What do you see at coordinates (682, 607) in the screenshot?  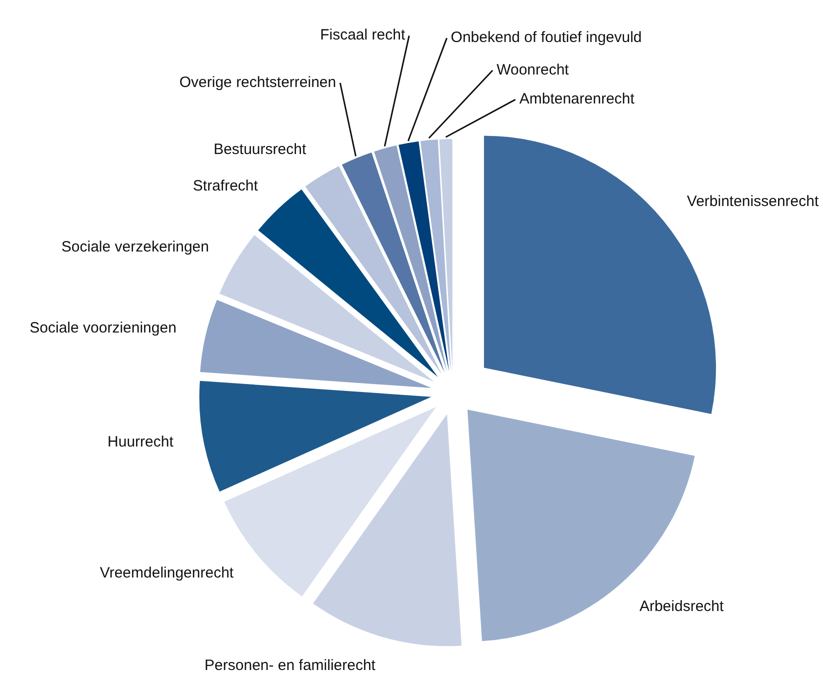 I see `slice-label: Arbeidsrecht` at bounding box center [682, 607].